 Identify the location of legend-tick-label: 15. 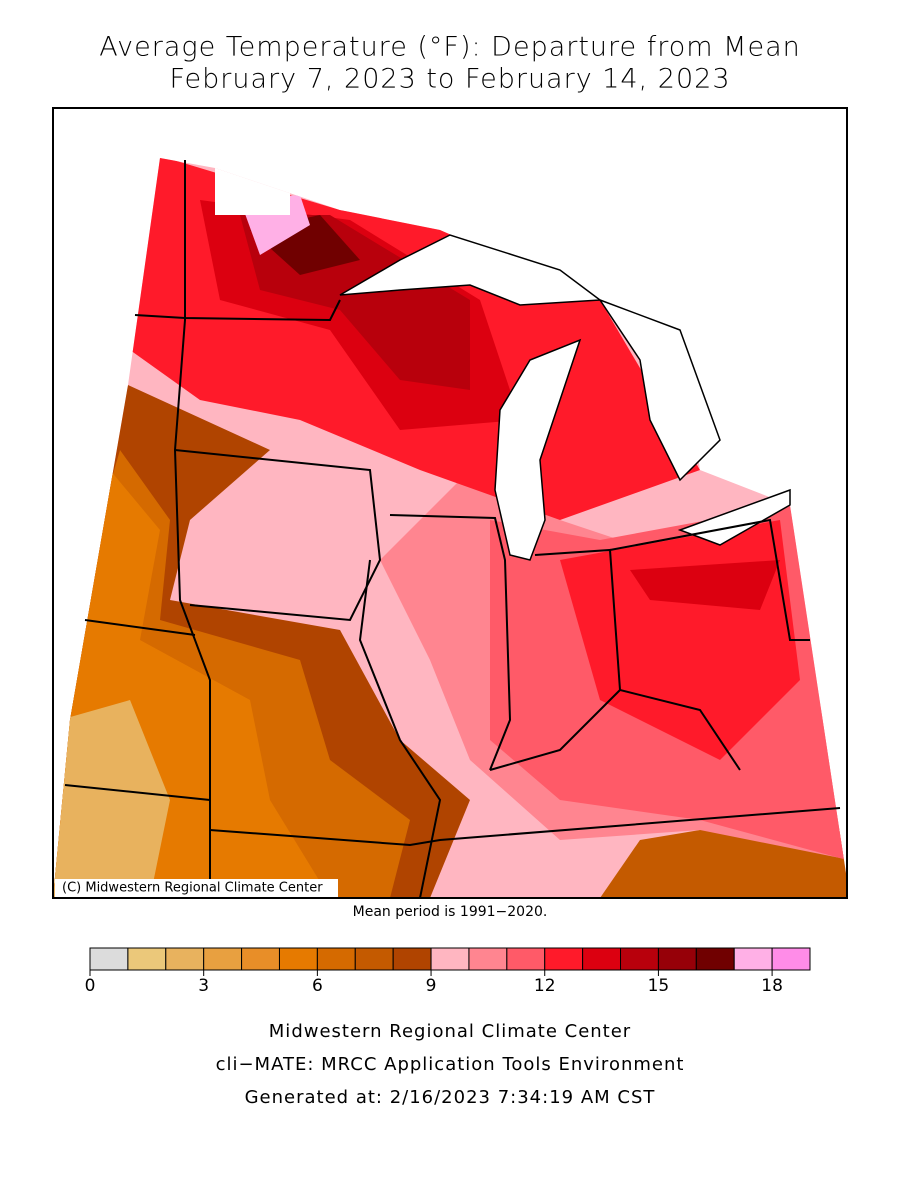
(659, 986).